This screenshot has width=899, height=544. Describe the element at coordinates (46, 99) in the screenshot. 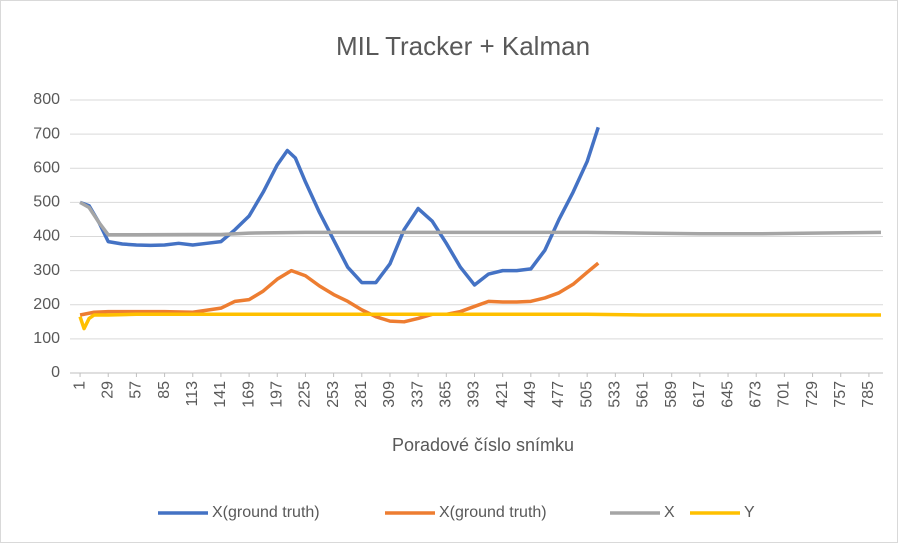

I see `y-tick-label: 800` at that location.